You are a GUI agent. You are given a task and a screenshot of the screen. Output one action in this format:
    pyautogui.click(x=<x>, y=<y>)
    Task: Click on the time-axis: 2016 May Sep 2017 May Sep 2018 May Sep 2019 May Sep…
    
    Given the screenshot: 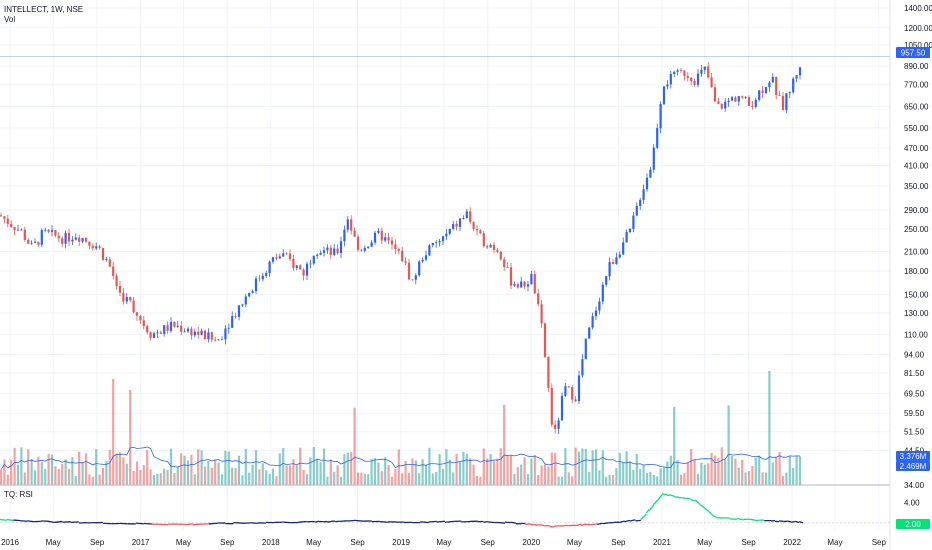 What is the action you would take?
    pyautogui.click(x=443, y=542)
    